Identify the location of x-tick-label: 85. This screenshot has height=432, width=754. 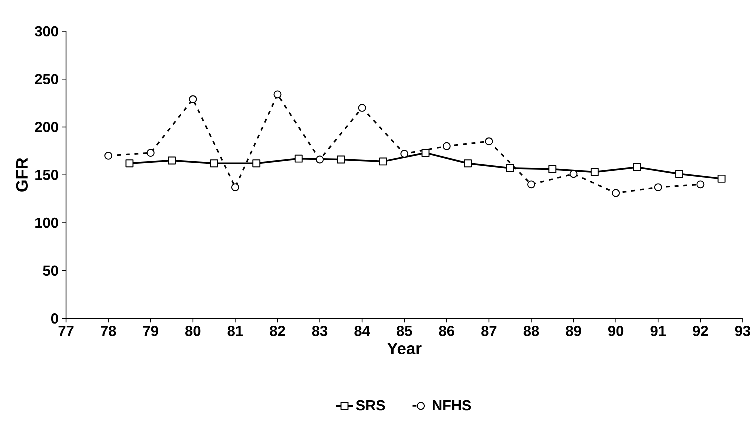
(404, 331).